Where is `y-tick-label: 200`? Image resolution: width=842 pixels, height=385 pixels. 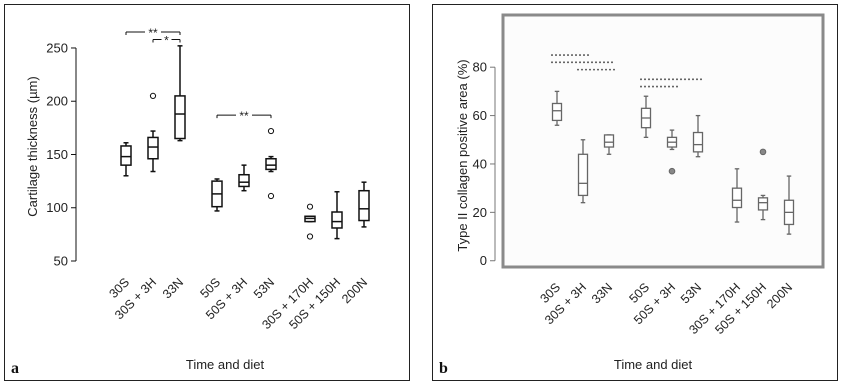 y-tick-label: 200 is located at coordinates (57, 101).